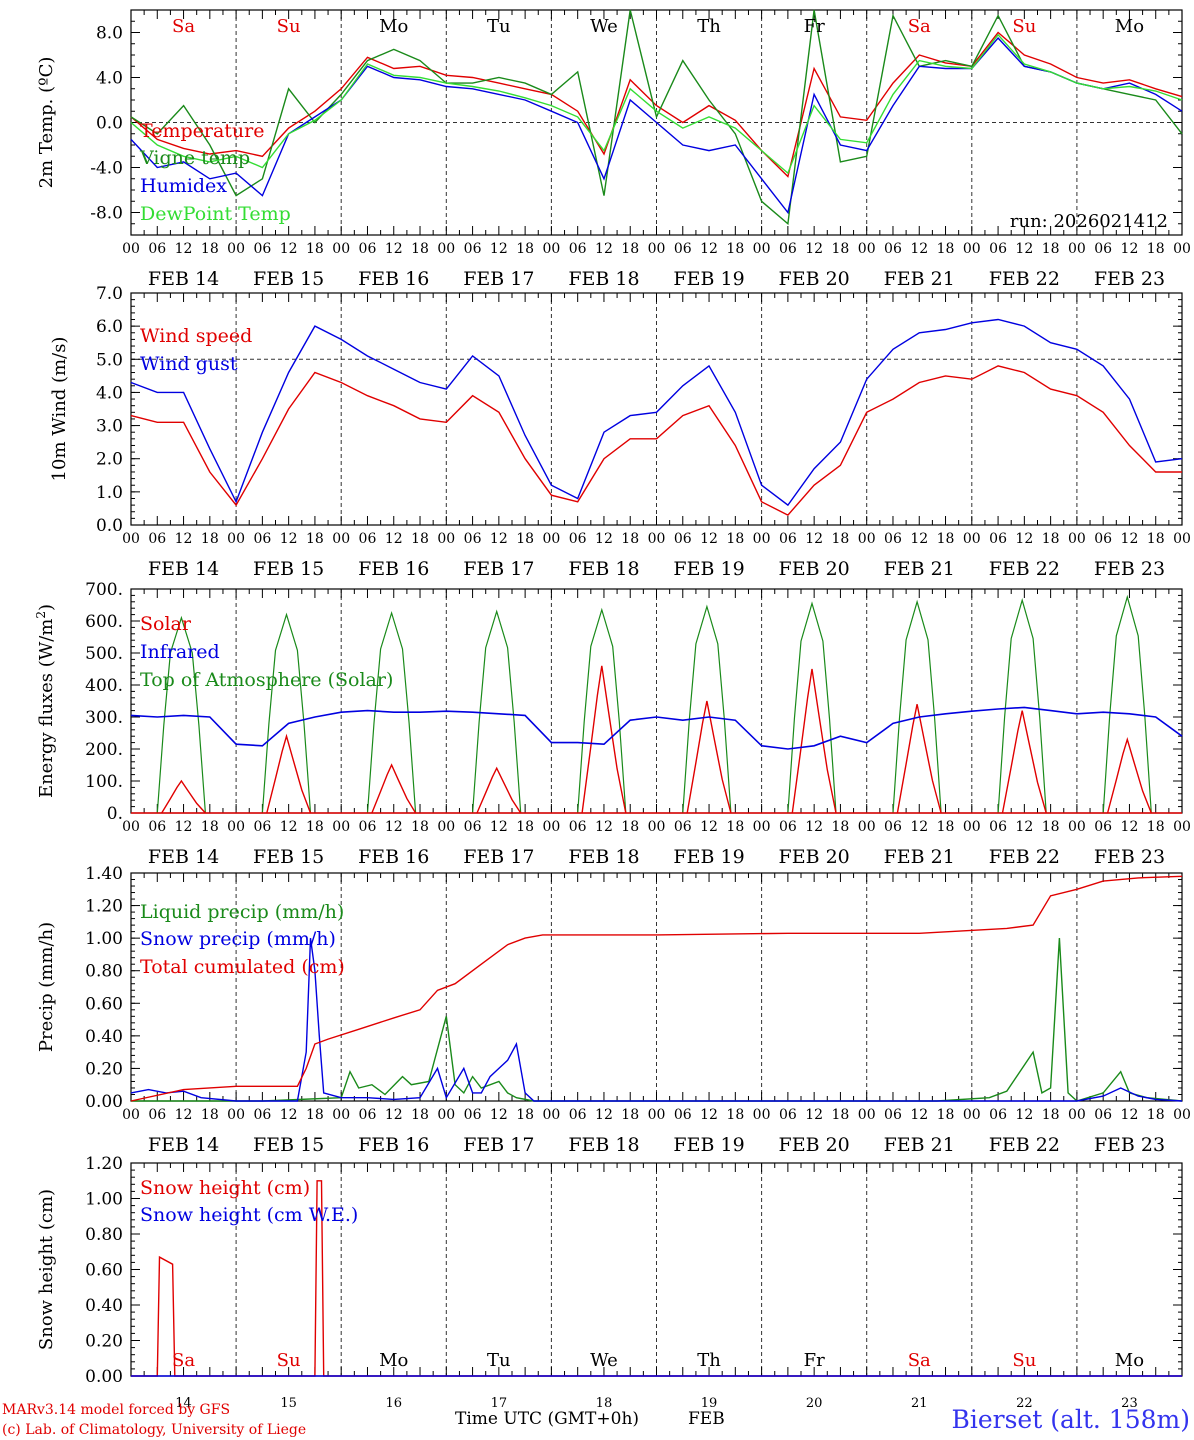  I want to click on legend-entry: Wind speed, so click(196, 336).